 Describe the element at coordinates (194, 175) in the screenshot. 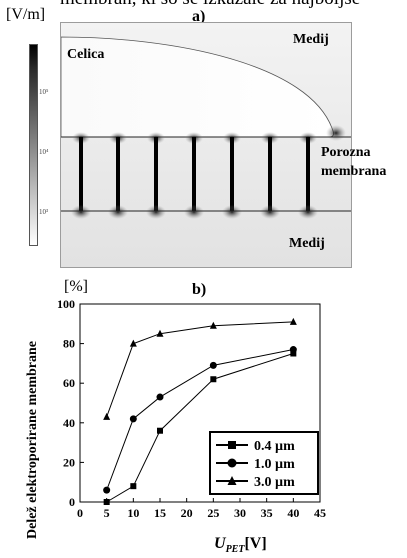

I see `pores` at that location.